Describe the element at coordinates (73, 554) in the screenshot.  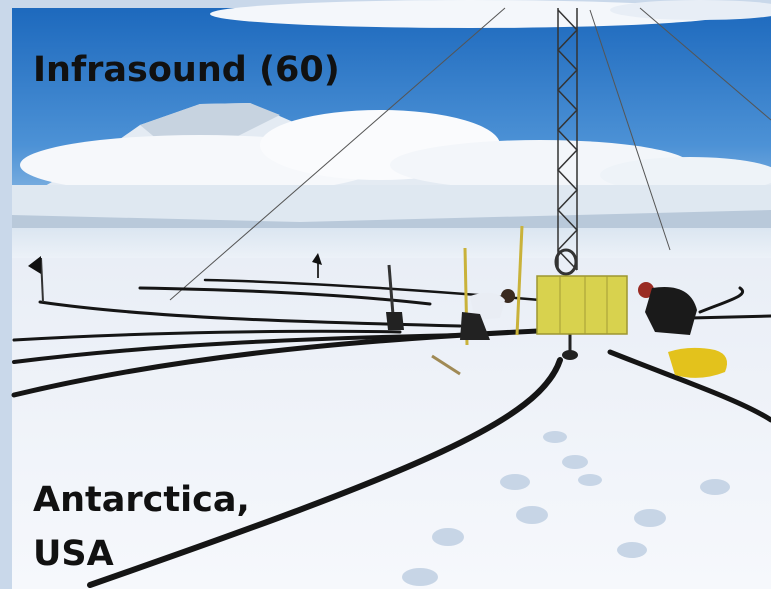
I see `caption-line: USA` at that location.